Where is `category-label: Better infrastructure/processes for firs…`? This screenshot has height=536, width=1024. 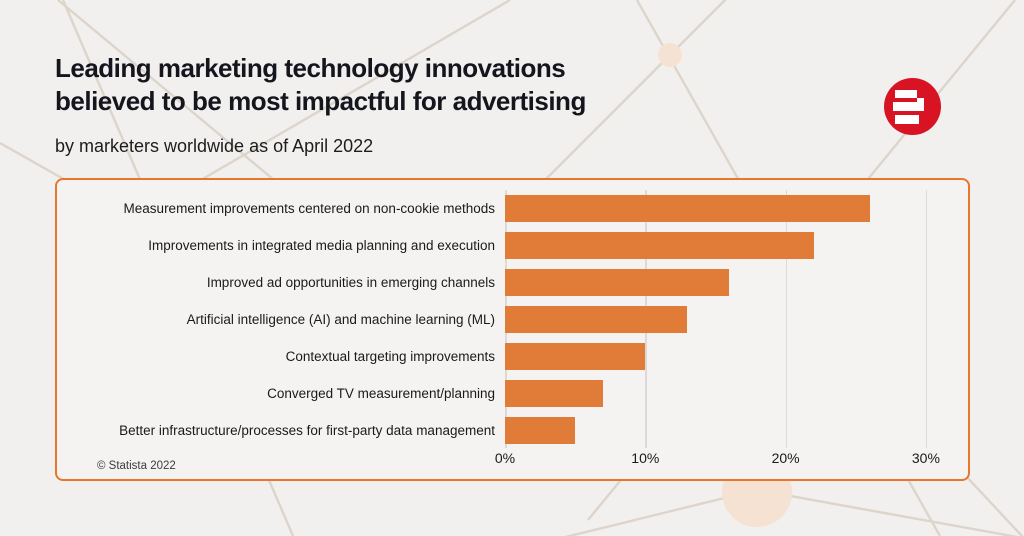
category-label: Better infrastructure/processes for firs… is located at coordinates (307, 430).